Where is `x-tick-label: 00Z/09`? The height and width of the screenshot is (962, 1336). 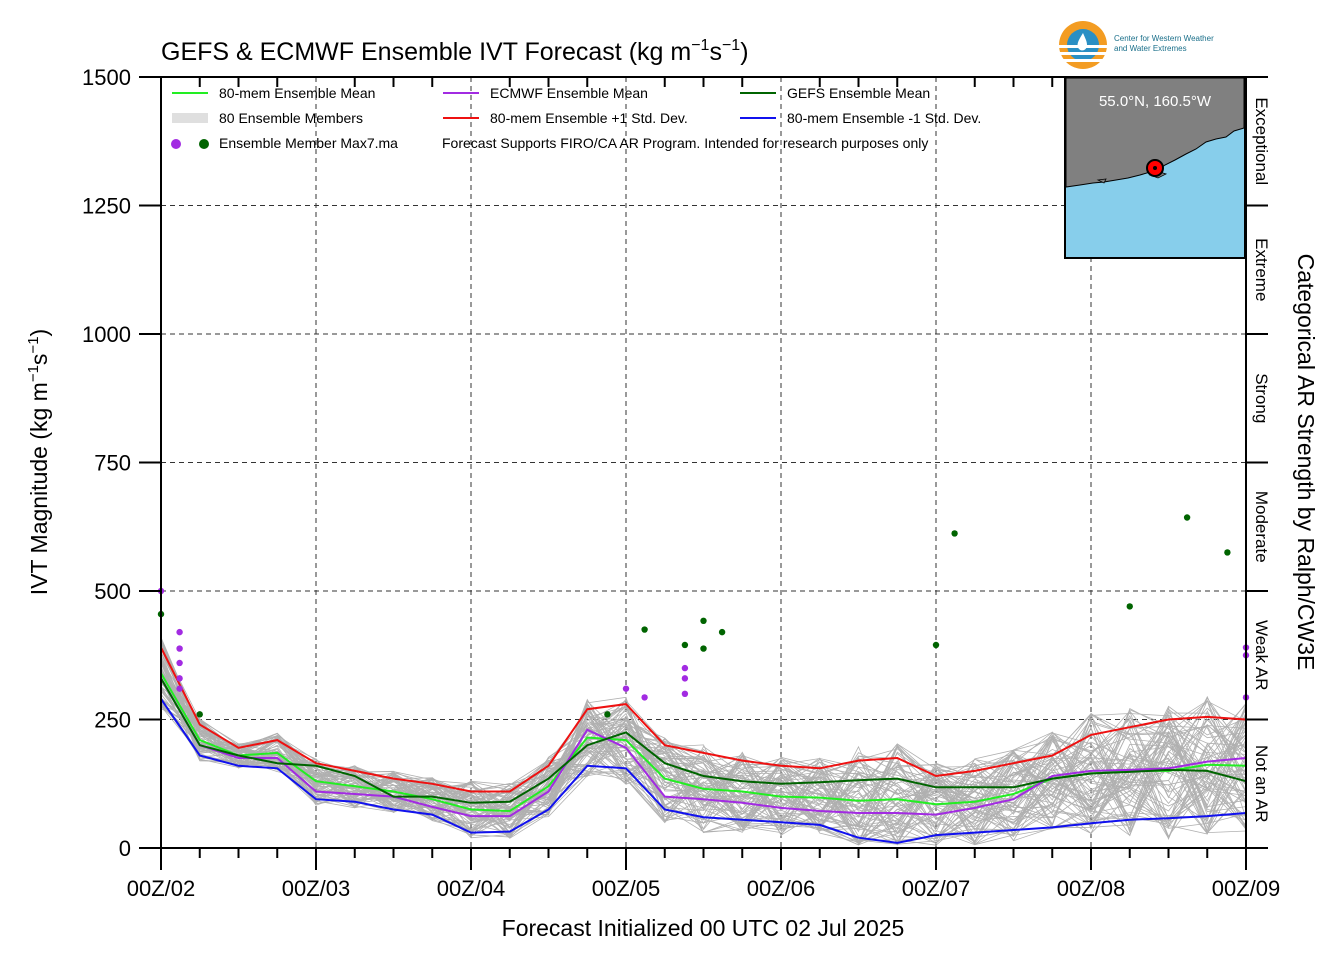 x-tick-label: 00Z/09 is located at coordinates (1246, 888).